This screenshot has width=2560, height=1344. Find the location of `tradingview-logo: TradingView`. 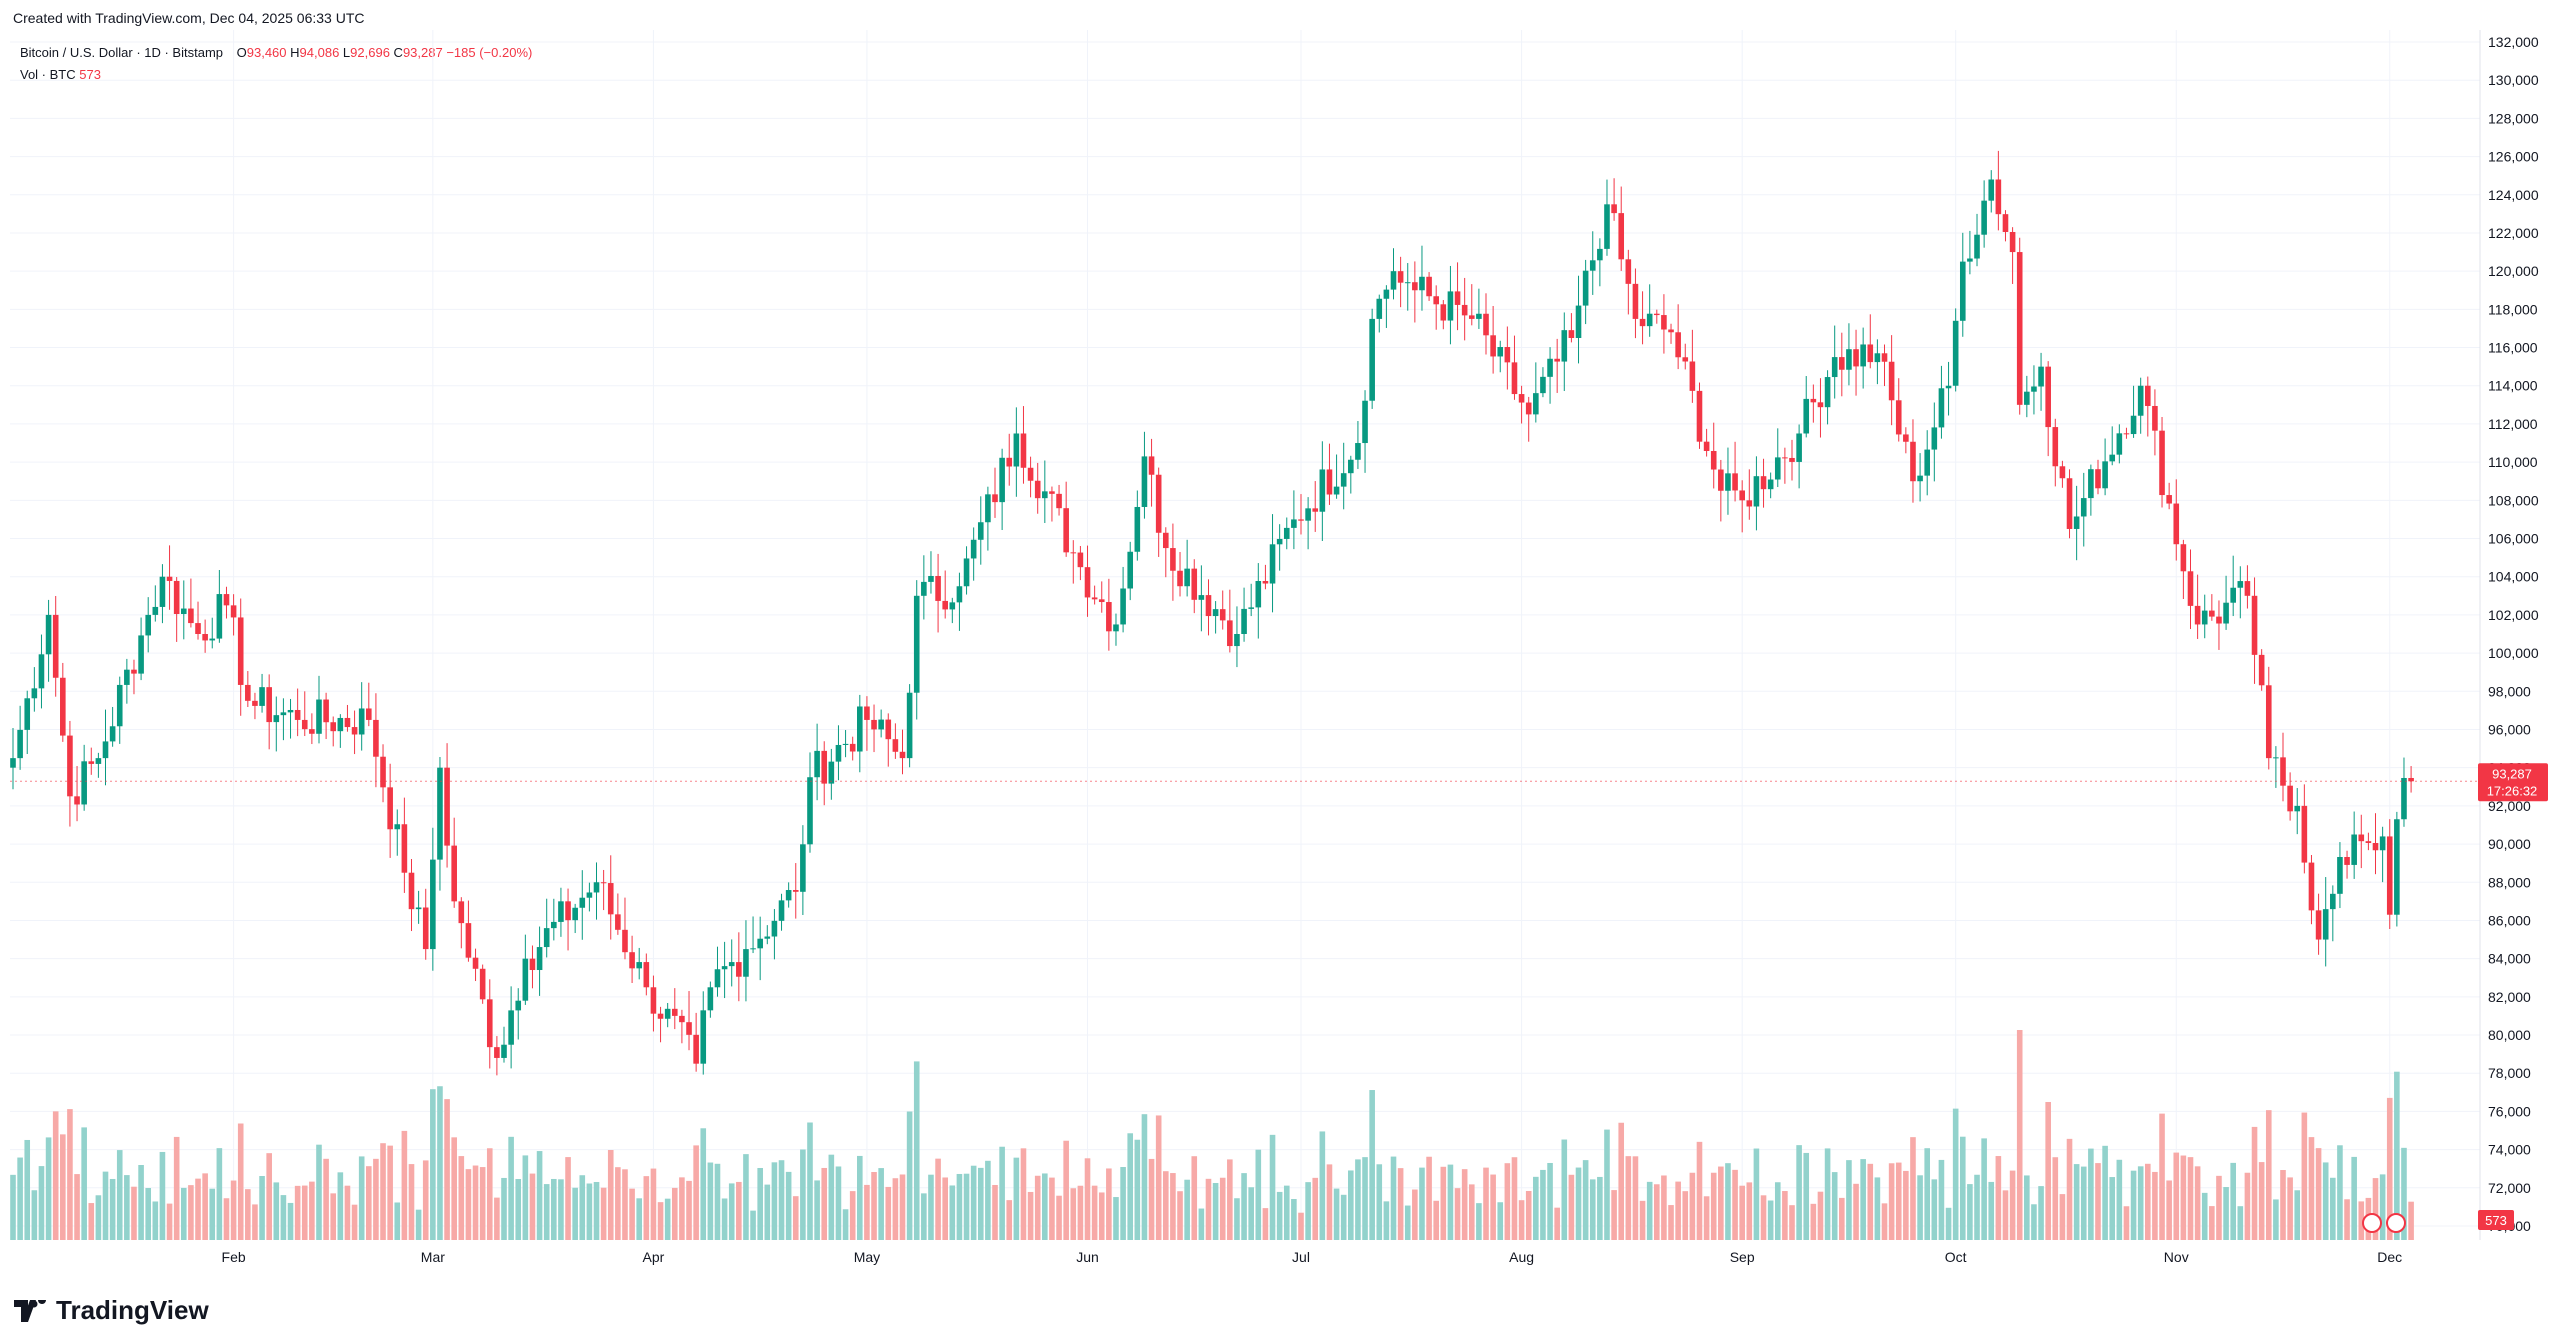

tradingview-logo: TradingView is located at coordinates (111, 1310).